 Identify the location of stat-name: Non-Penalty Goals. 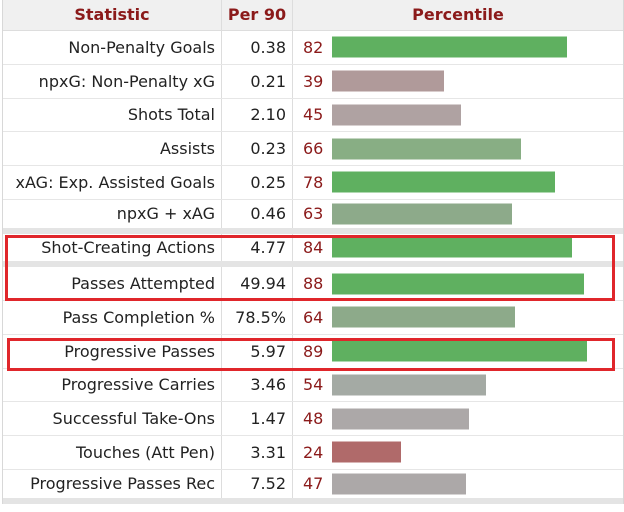
(112, 47).